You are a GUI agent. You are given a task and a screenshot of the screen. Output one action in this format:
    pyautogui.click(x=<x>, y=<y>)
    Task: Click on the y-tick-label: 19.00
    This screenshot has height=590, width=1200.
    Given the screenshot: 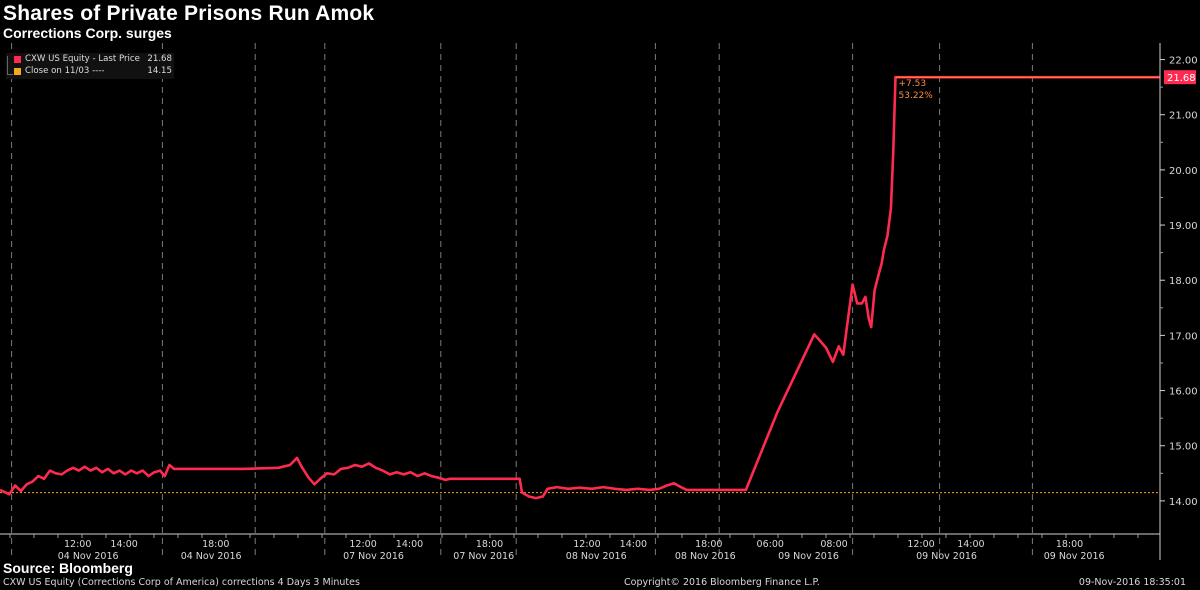 What is the action you would take?
    pyautogui.click(x=1183, y=226)
    